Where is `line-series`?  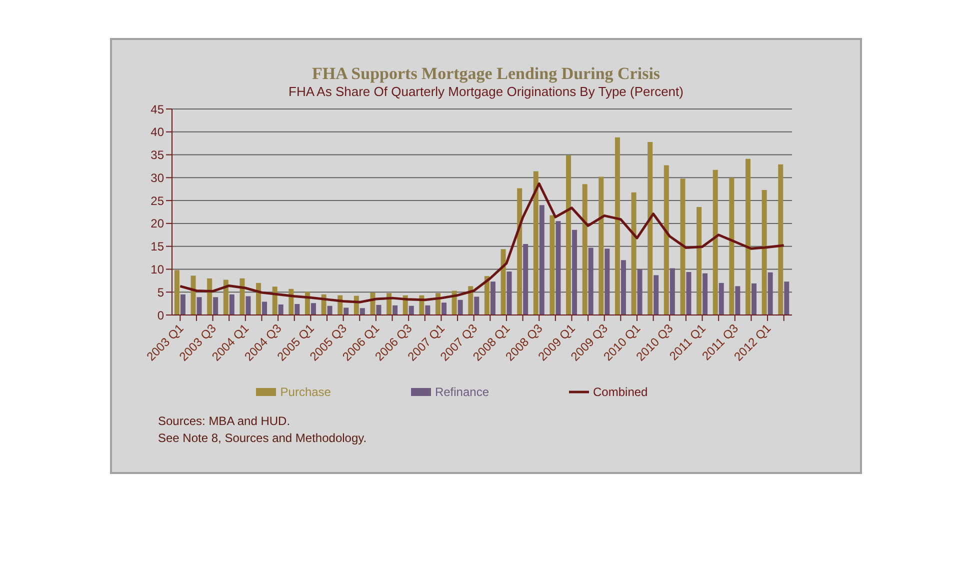
line-series is located at coordinates (482, 243).